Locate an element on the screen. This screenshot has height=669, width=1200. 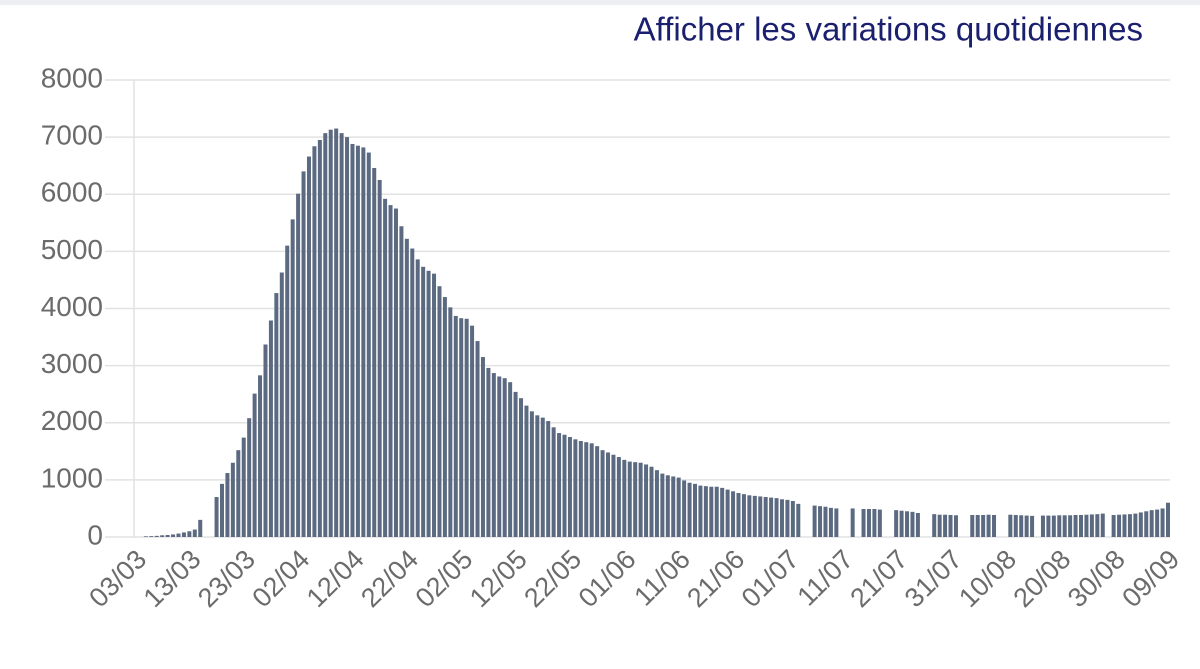
y-tick-label: 2000 is located at coordinates (72, 420).